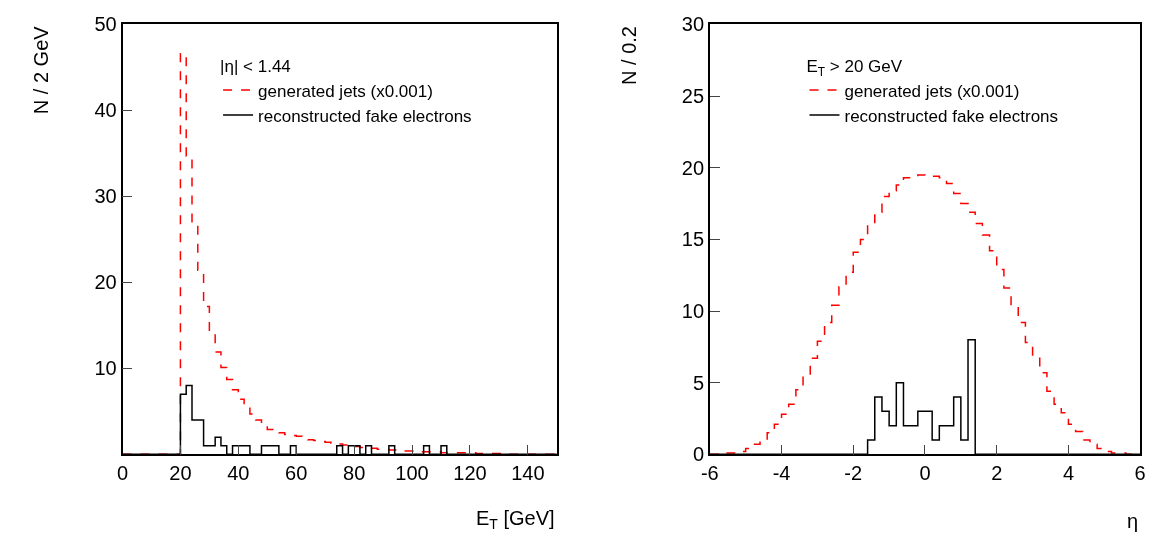 The image size is (1159, 545). I want to click on x-axis-title: E$_{T}$ [GeV], so click(515, 520).